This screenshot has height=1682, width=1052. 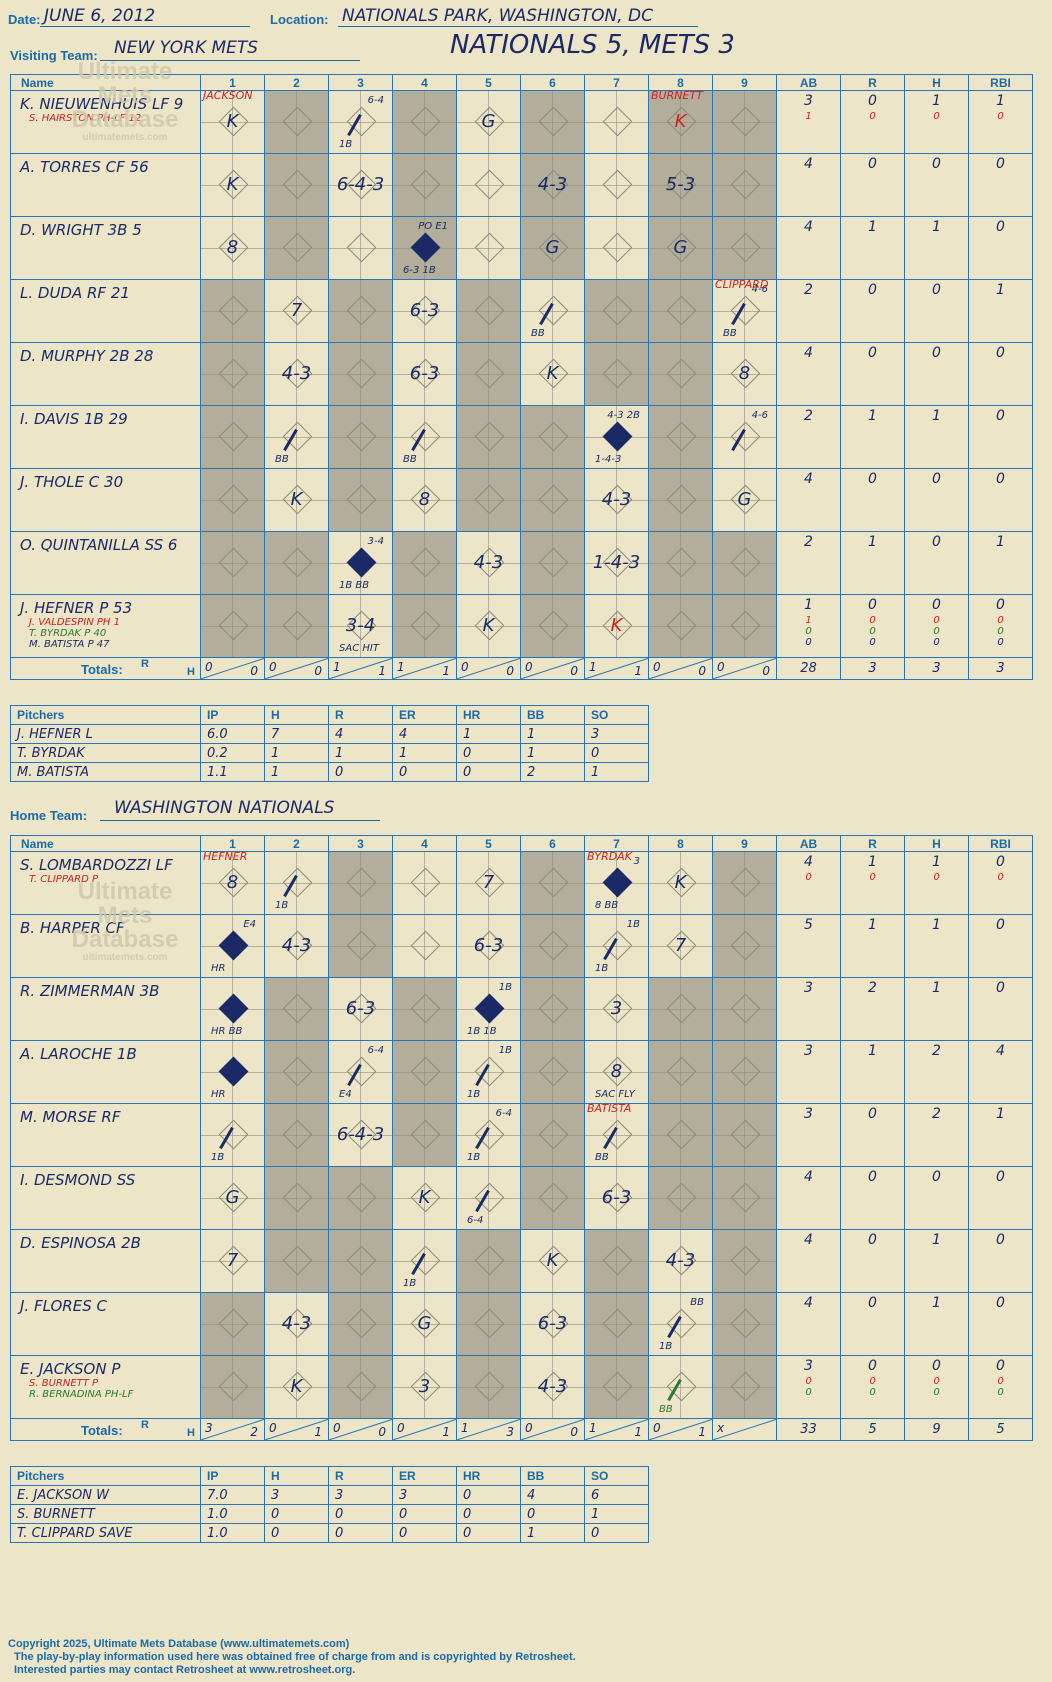 I want to click on date-underline, so click(x=145, y=26).